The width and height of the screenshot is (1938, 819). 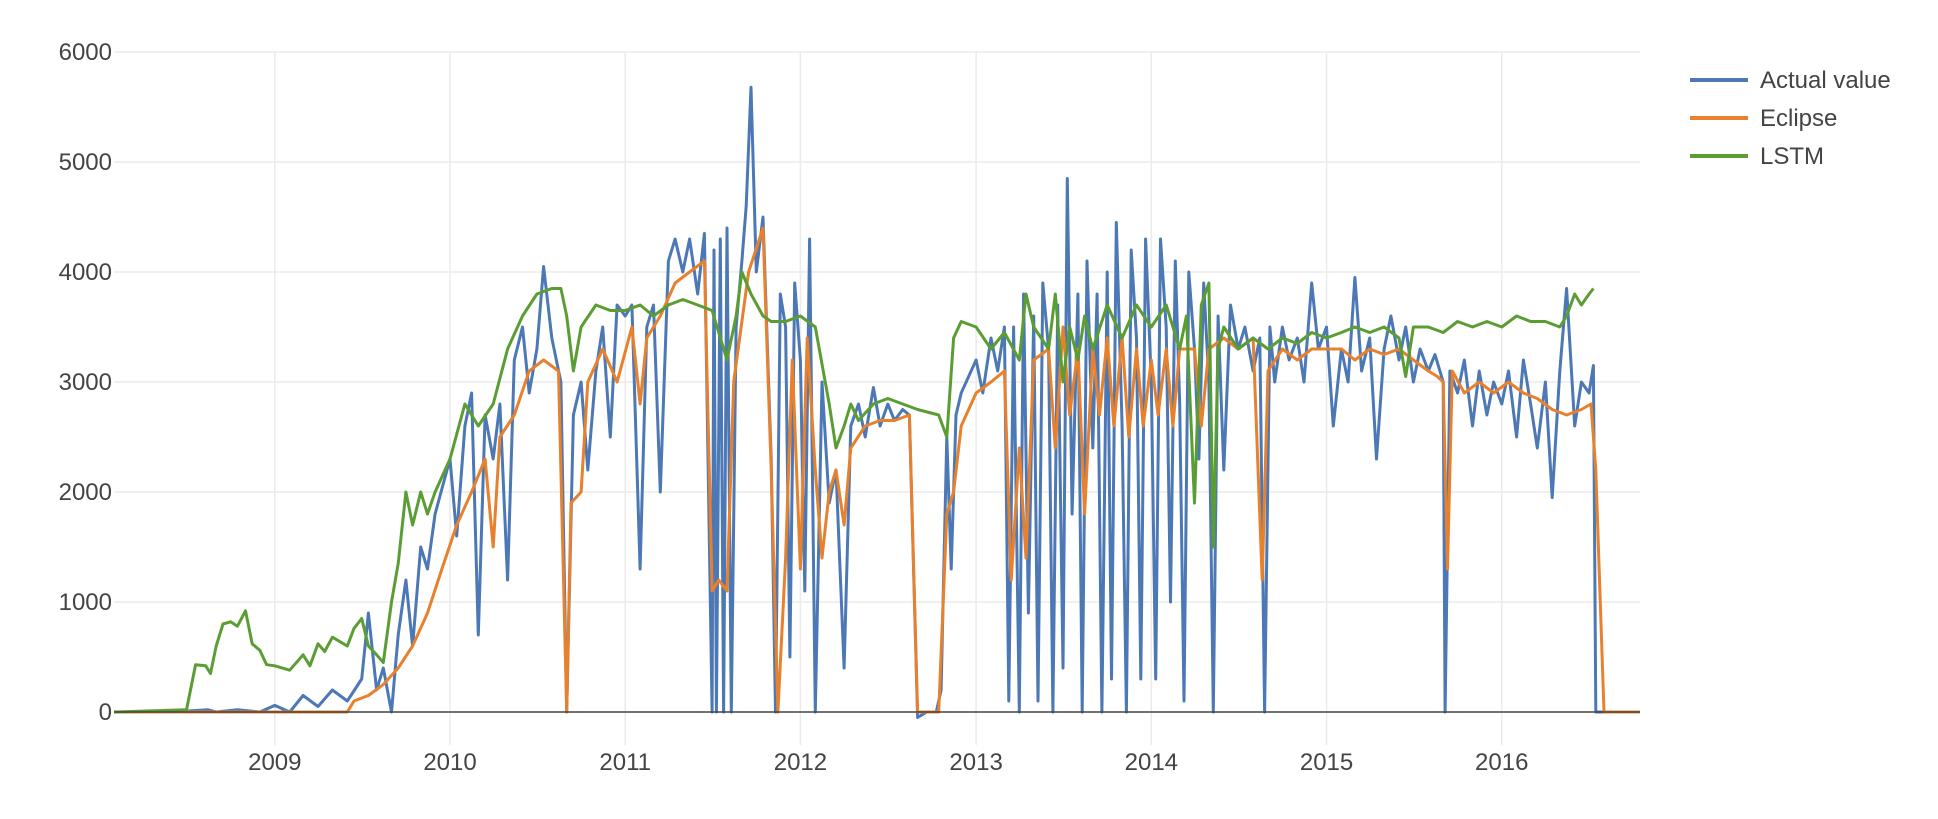 I want to click on x-tick-label: 2011, so click(x=625, y=762).